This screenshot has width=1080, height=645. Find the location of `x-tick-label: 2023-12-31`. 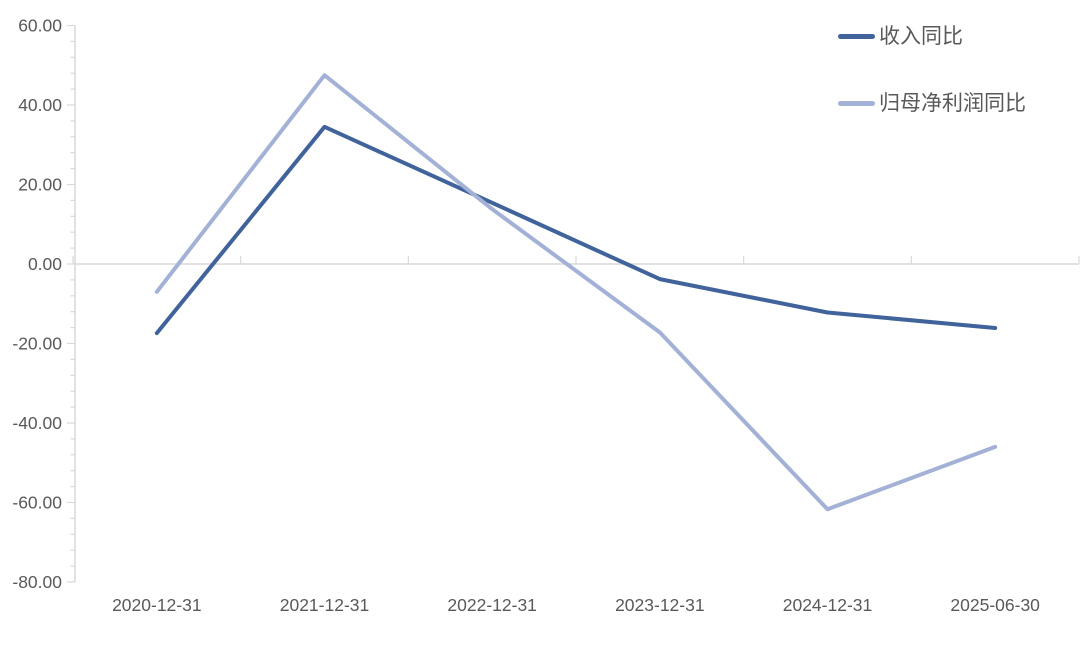

x-tick-label: 2023-12-31 is located at coordinates (660, 605).